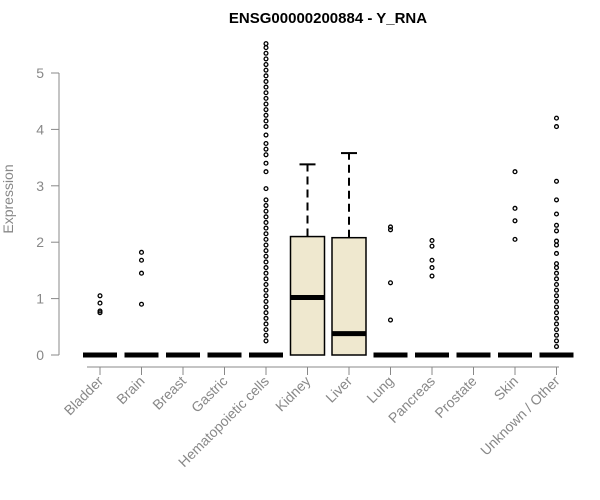 Image resolution: width=600 pixels, height=500 pixels. Describe the element at coordinates (40, 129) in the screenshot. I see `y-tick-label: 4` at that location.